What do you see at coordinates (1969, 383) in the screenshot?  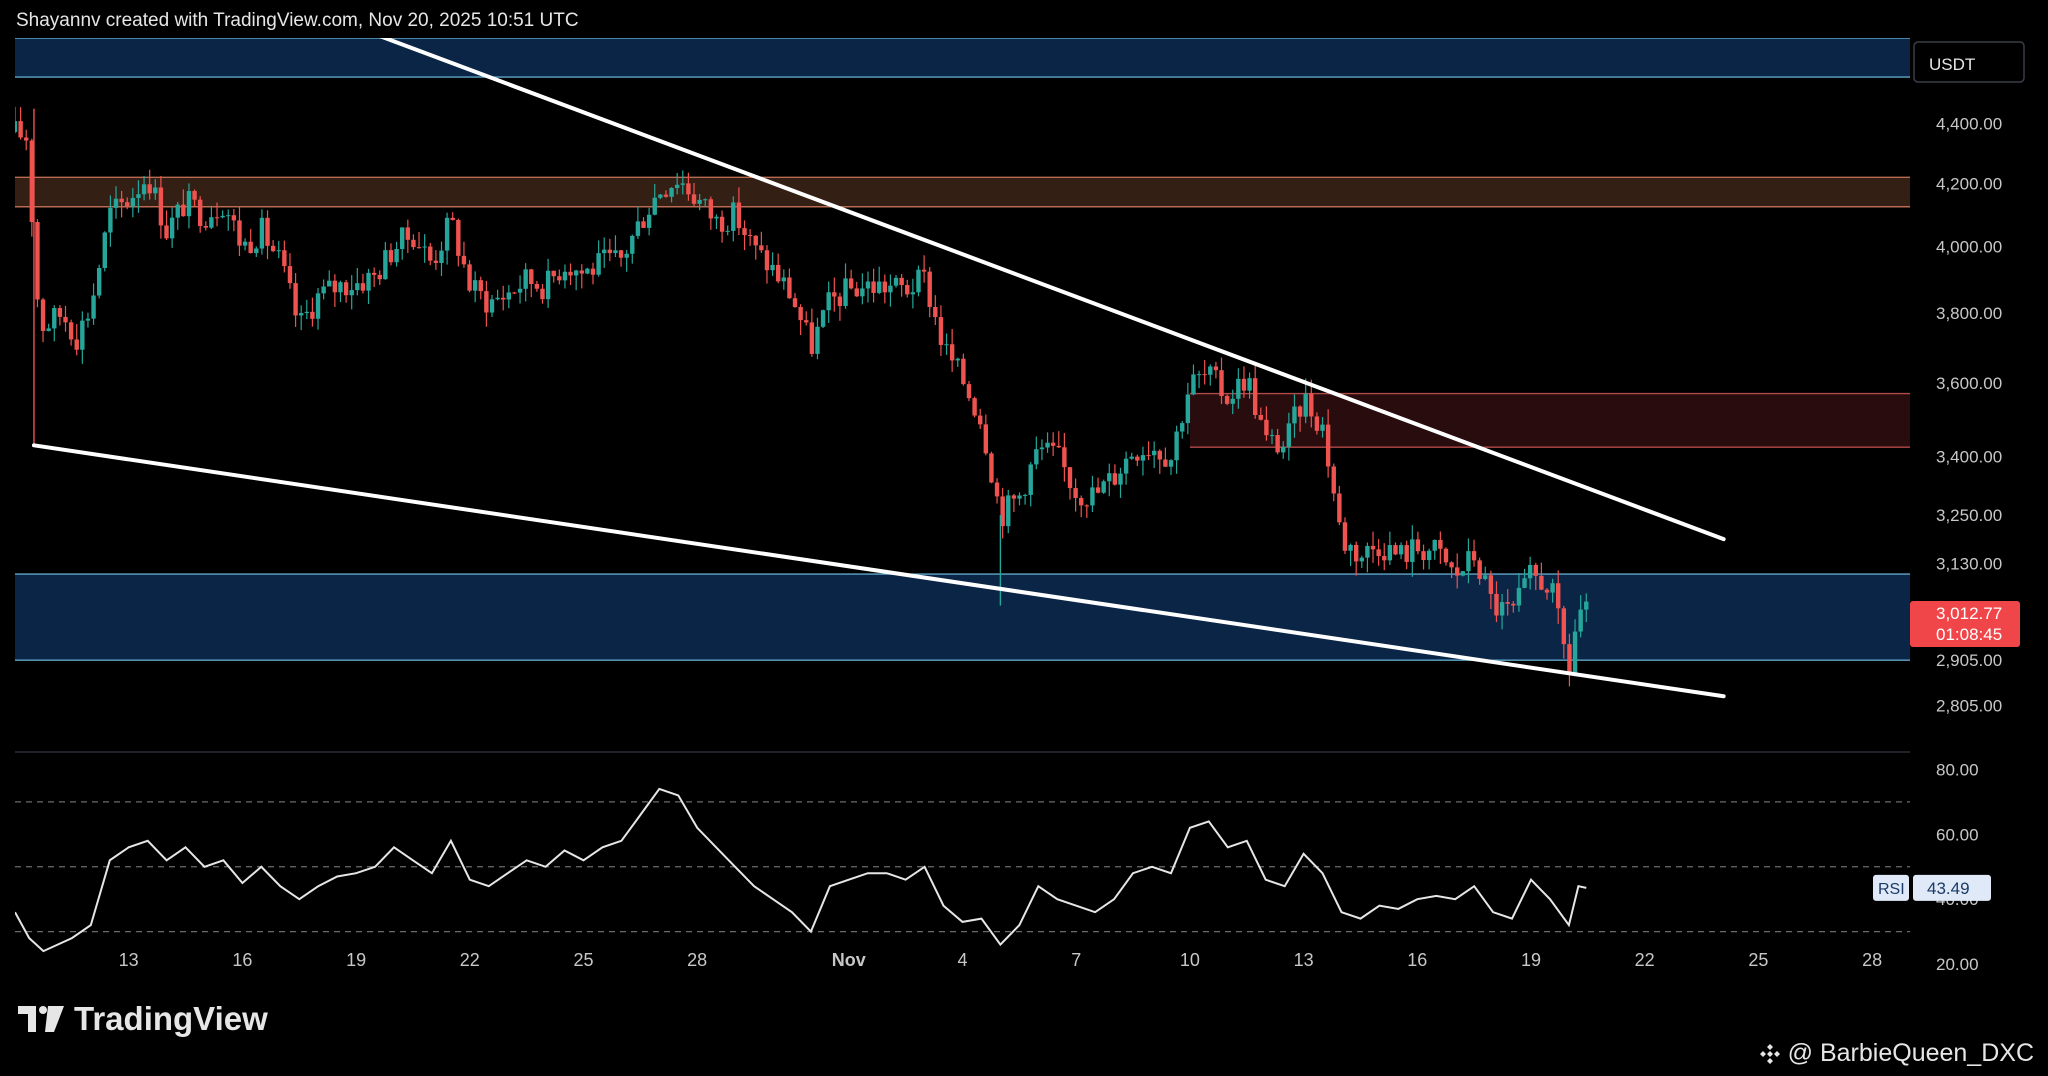 I see `price-tick-label: 3,600.00` at bounding box center [1969, 383].